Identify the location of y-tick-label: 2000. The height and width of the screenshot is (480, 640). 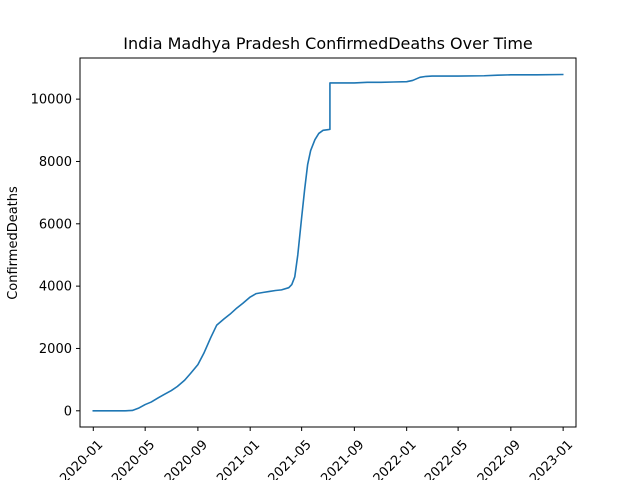
(55, 349).